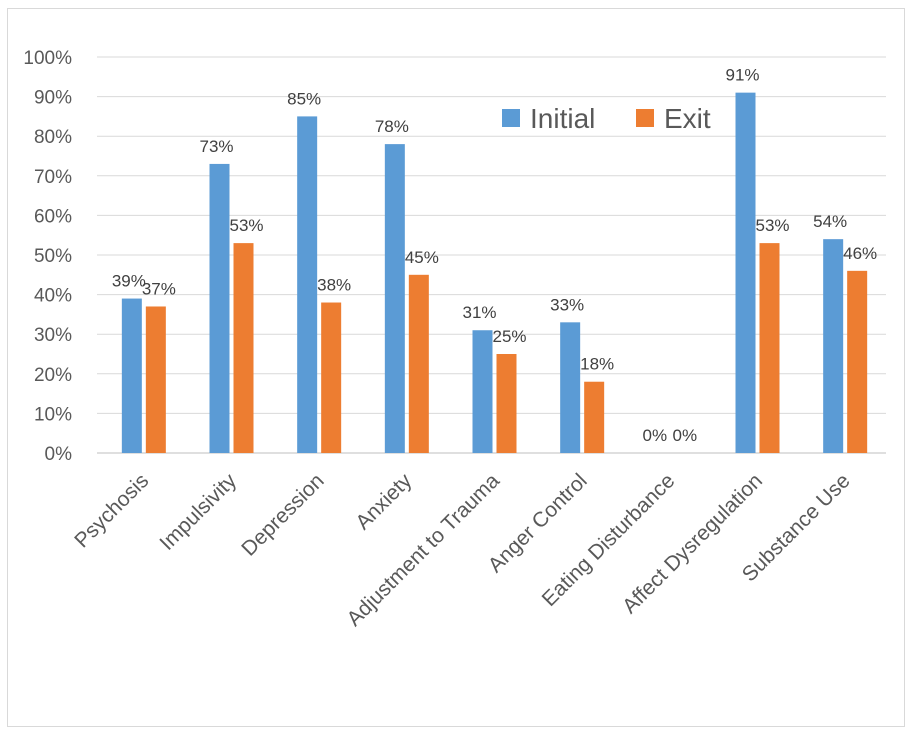  What do you see at coordinates (53, 137) in the screenshot?
I see `y-tick-label: 80%` at bounding box center [53, 137].